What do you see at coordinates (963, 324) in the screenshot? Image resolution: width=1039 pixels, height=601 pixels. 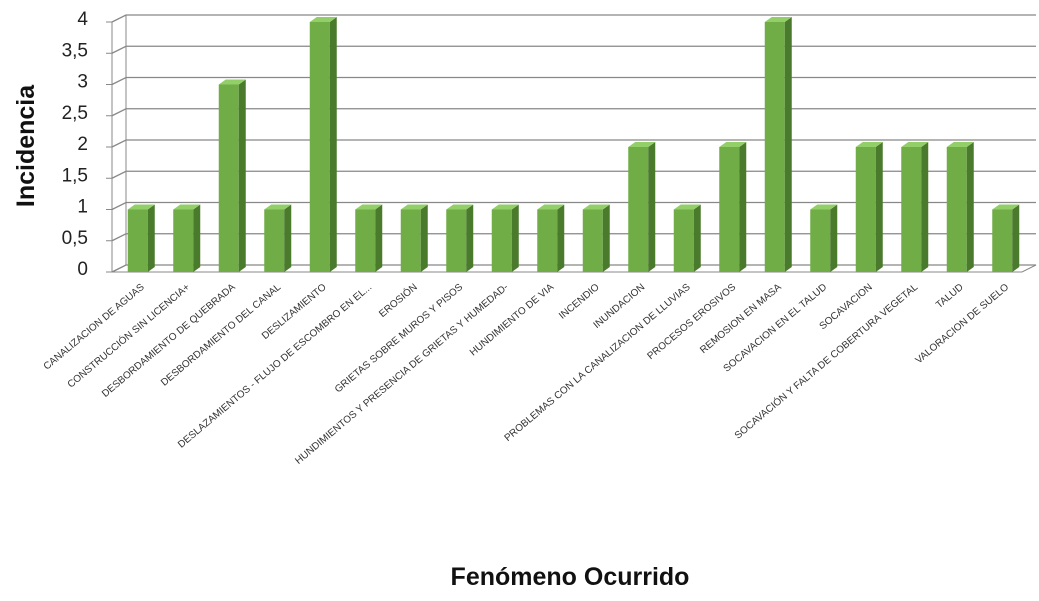 I see `x-tick-label: VALORACION DE SUELO` at bounding box center [963, 324].